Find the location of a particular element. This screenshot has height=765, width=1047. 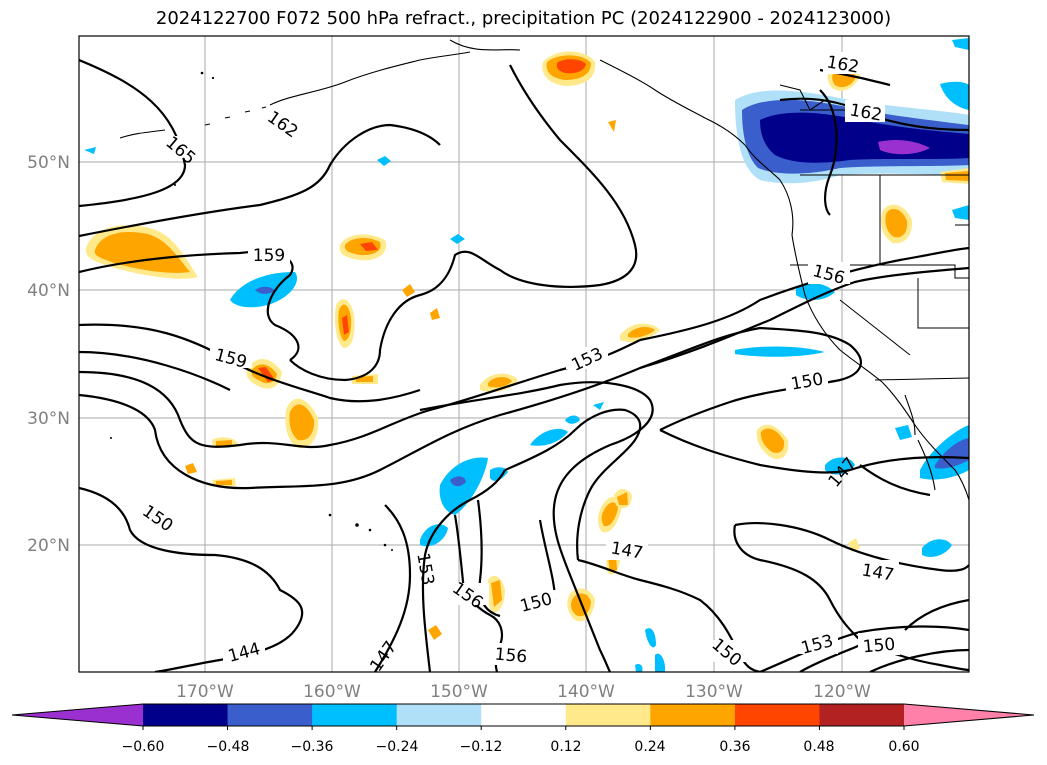

colorbar-tick-label: 0.60 is located at coordinates (903, 747).